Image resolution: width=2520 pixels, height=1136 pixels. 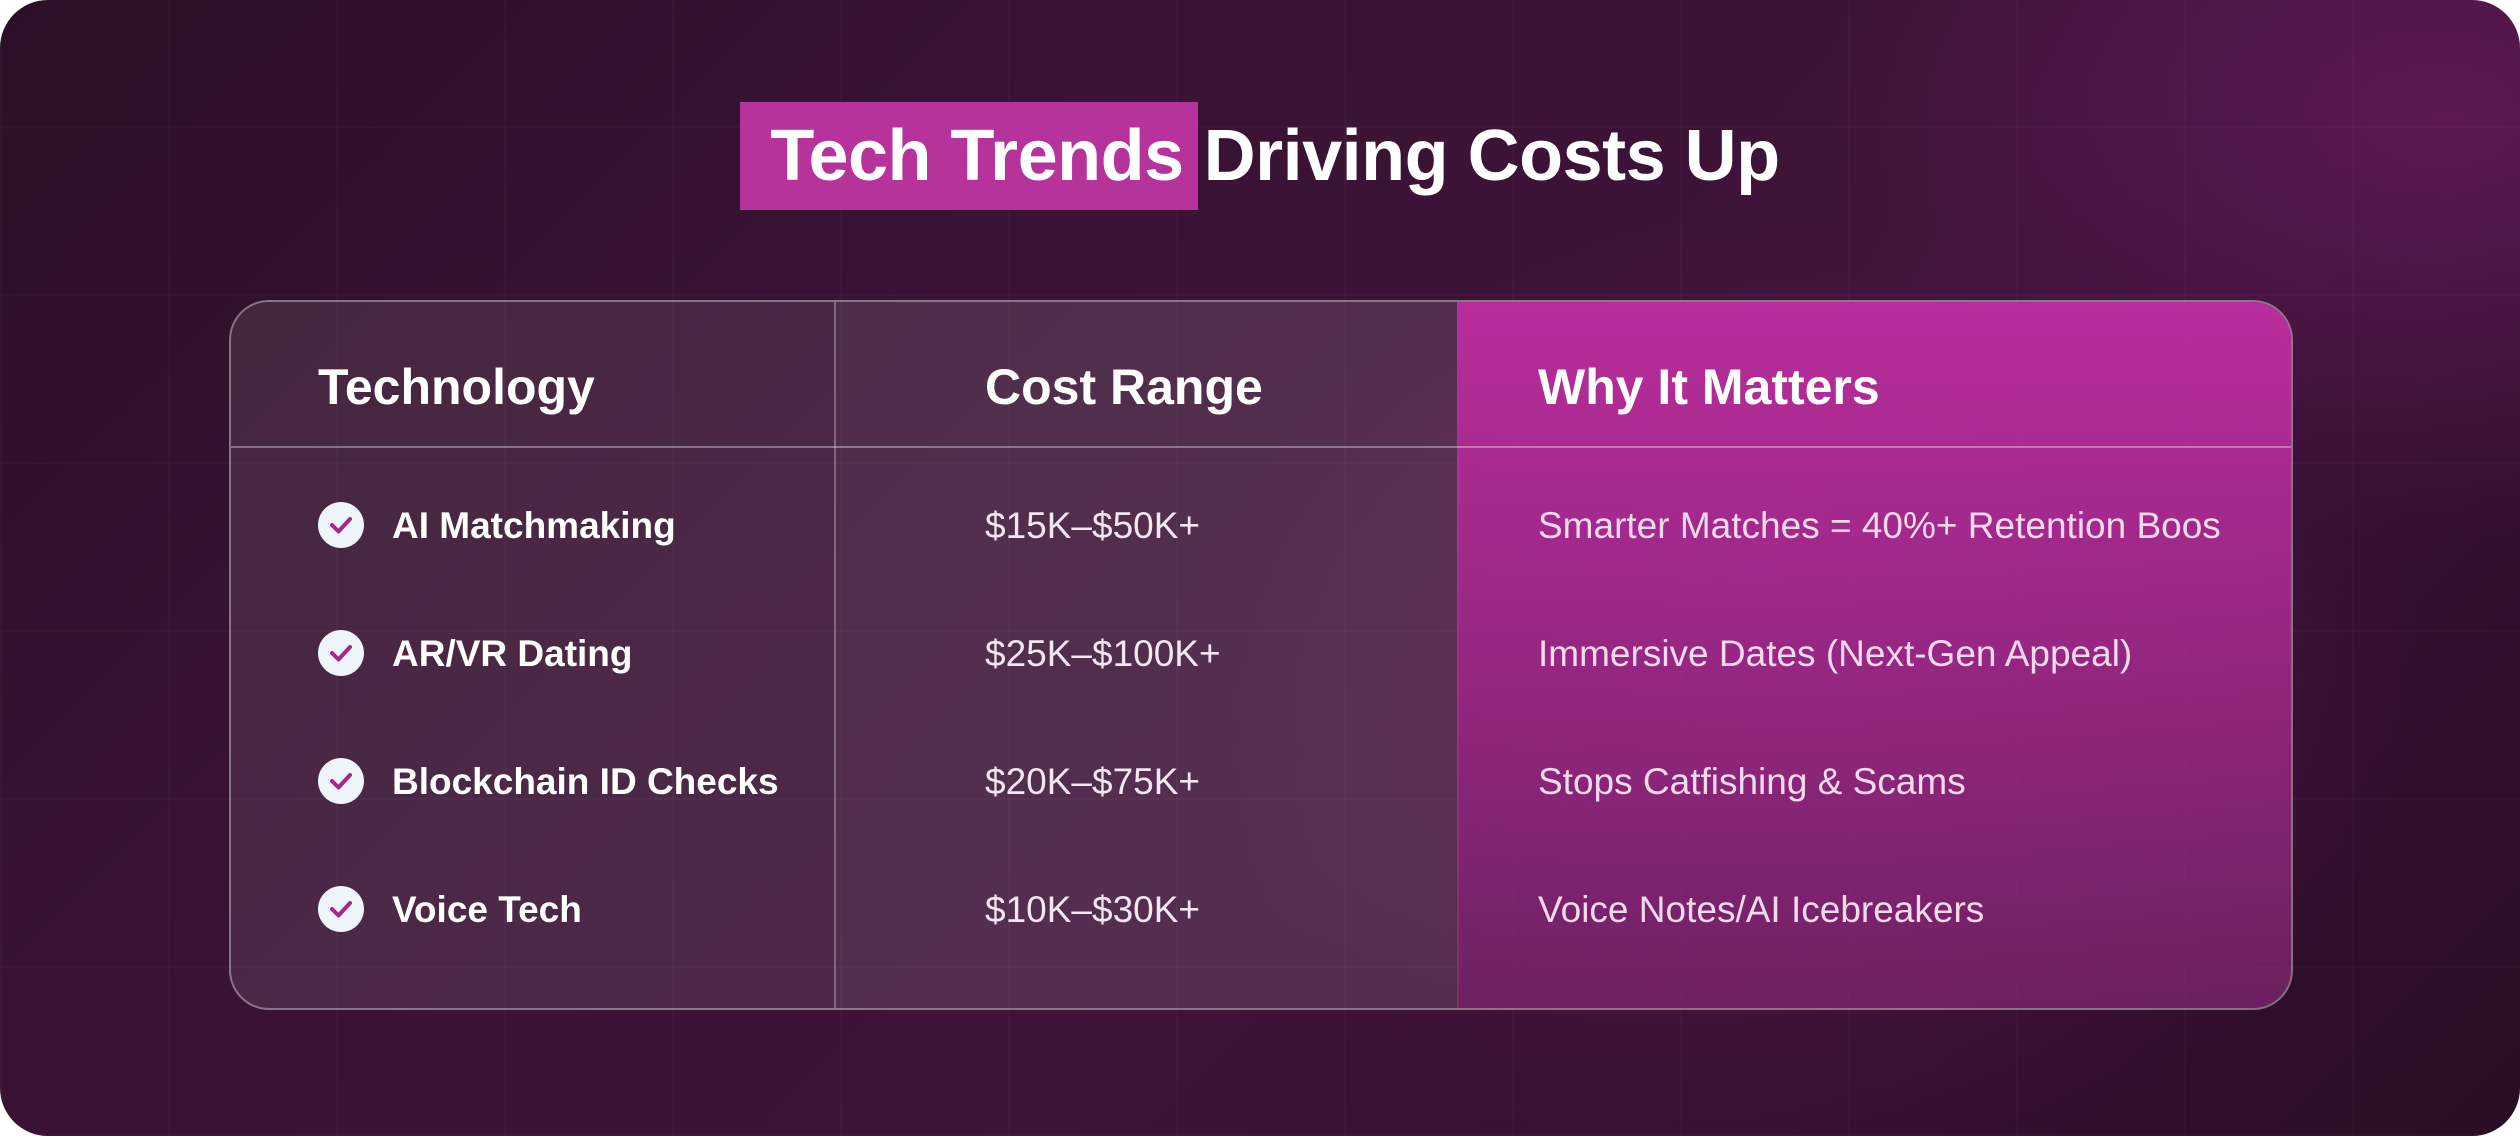 What do you see at coordinates (1835, 653) in the screenshot?
I see `row-2-why: Immersive Dates (Next-Gen Appeal)` at bounding box center [1835, 653].